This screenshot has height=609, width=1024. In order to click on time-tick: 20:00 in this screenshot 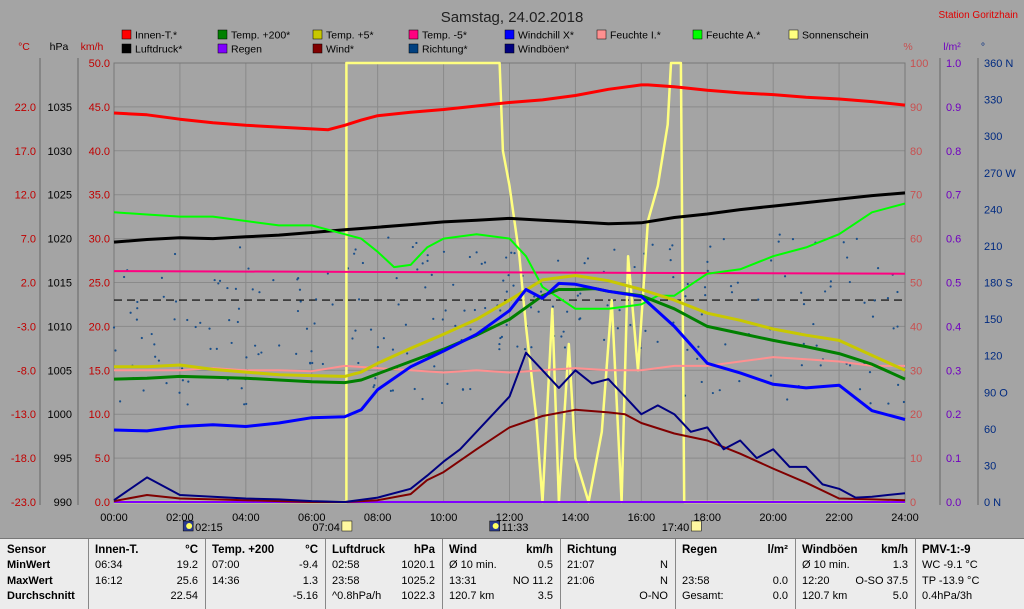, I will do `click(773, 518)`.